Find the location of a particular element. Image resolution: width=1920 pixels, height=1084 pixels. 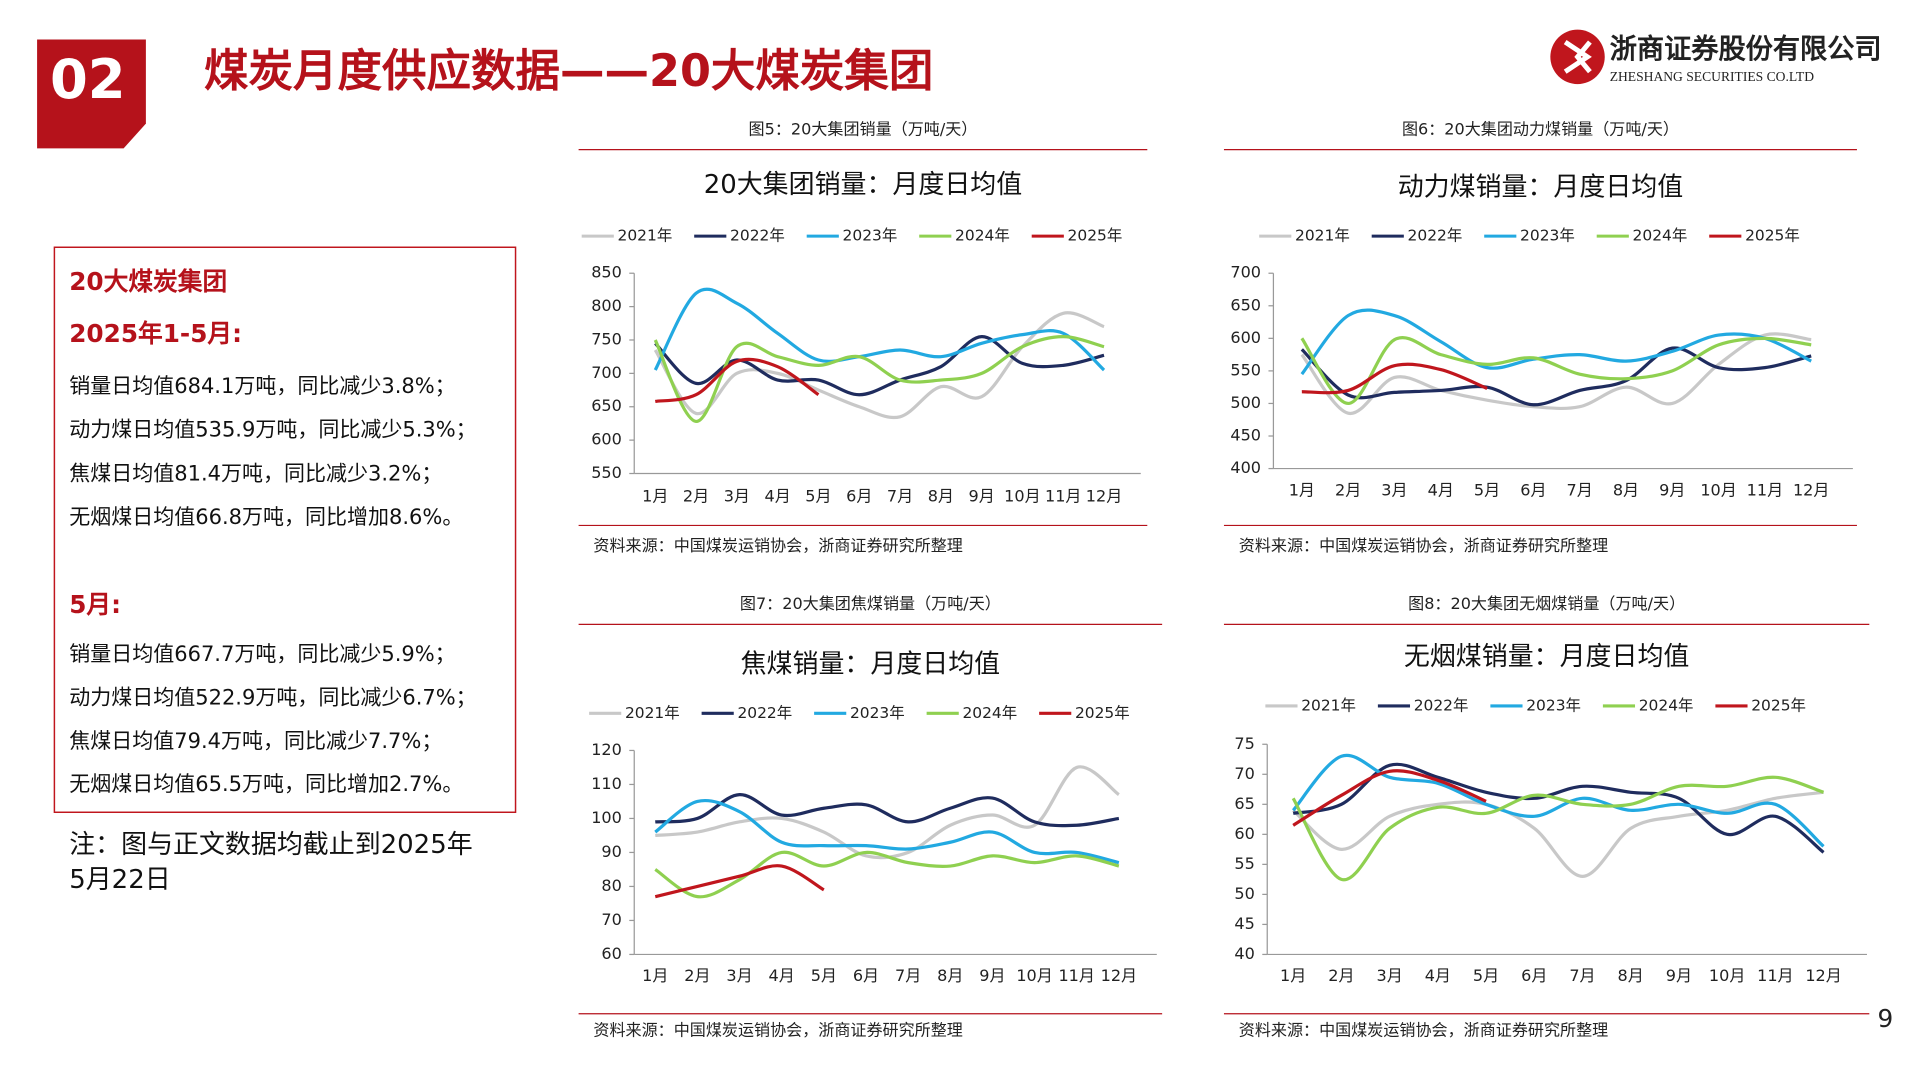

y-tick-label: 850 is located at coordinates (606, 272).